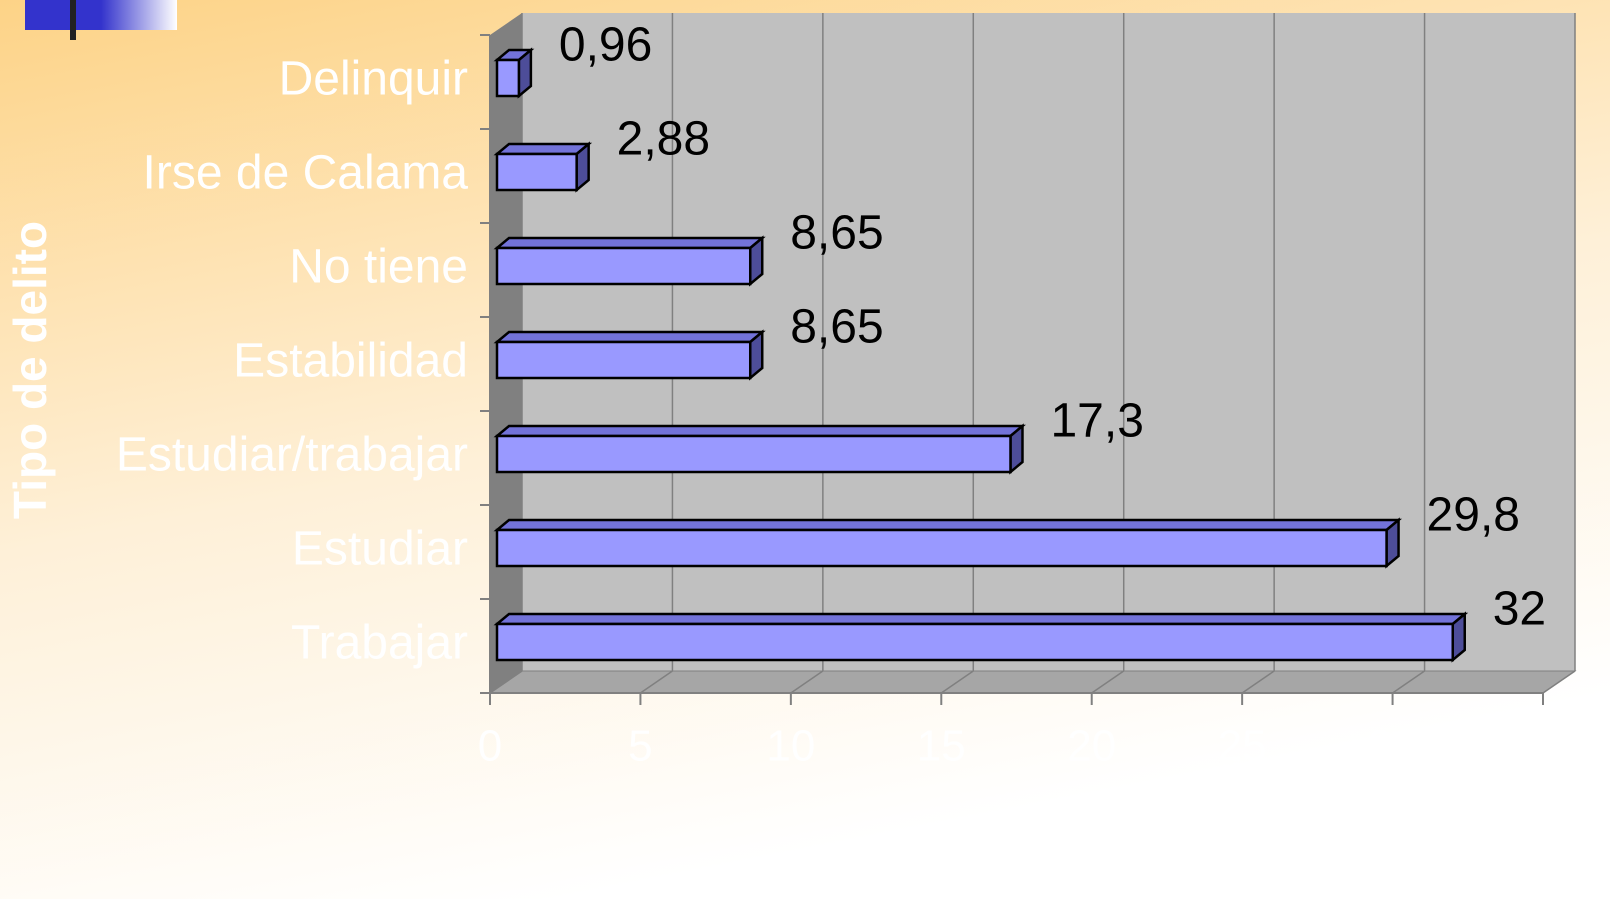 This screenshot has width=1610, height=899. Describe the element at coordinates (1473, 515) in the screenshot. I see `data-label: 29,8` at that location.